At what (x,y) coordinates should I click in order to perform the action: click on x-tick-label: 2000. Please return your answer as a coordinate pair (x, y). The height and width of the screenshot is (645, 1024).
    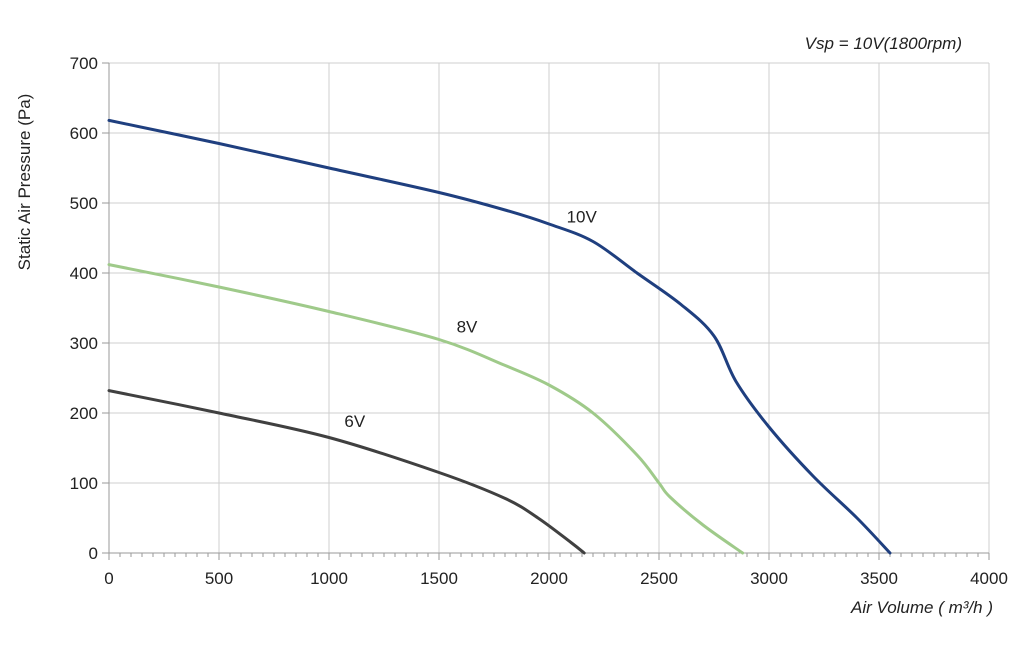
    Looking at the image, I should click on (549, 578).